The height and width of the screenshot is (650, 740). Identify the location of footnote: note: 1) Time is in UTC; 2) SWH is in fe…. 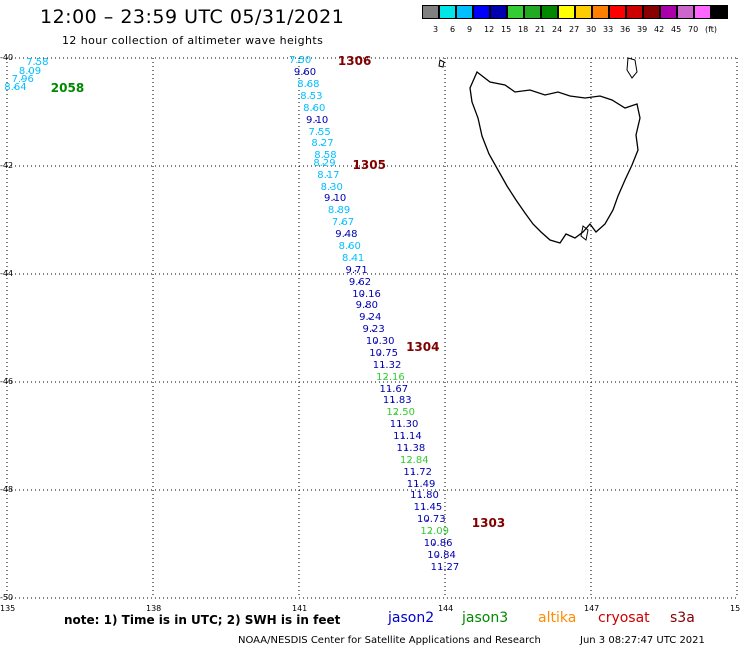
(202, 620).